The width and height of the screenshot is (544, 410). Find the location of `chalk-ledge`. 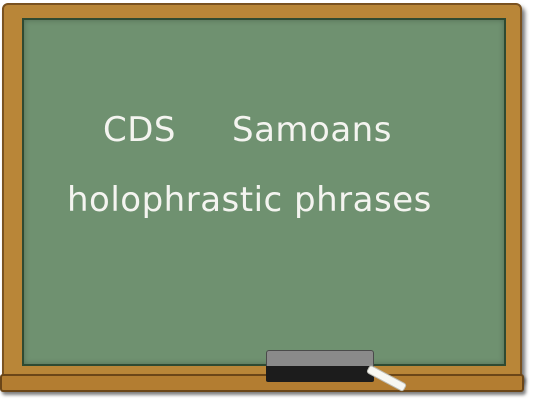

chalk-ledge is located at coordinates (262, 383).